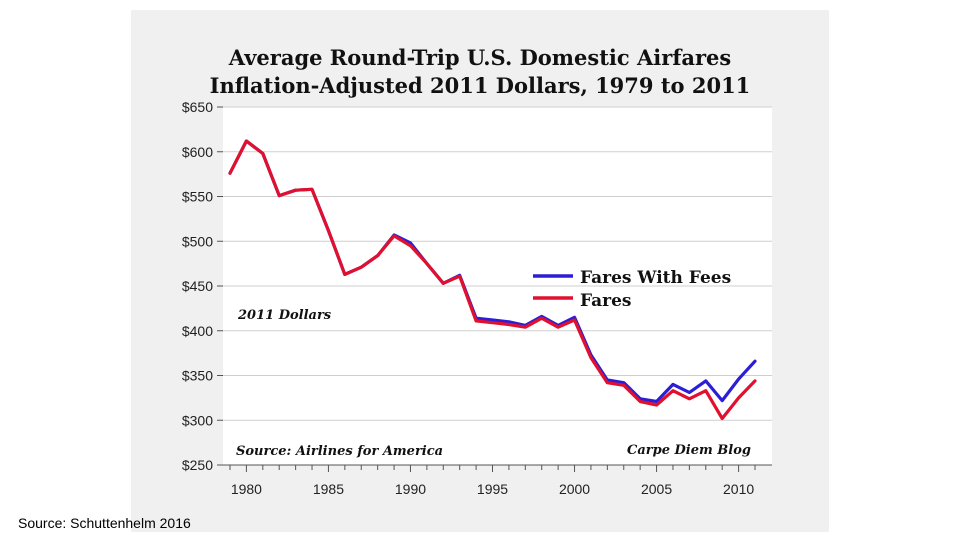  Describe the element at coordinates (197, 420) in the screenshot. I see `y-tick-label: $300` at that location.